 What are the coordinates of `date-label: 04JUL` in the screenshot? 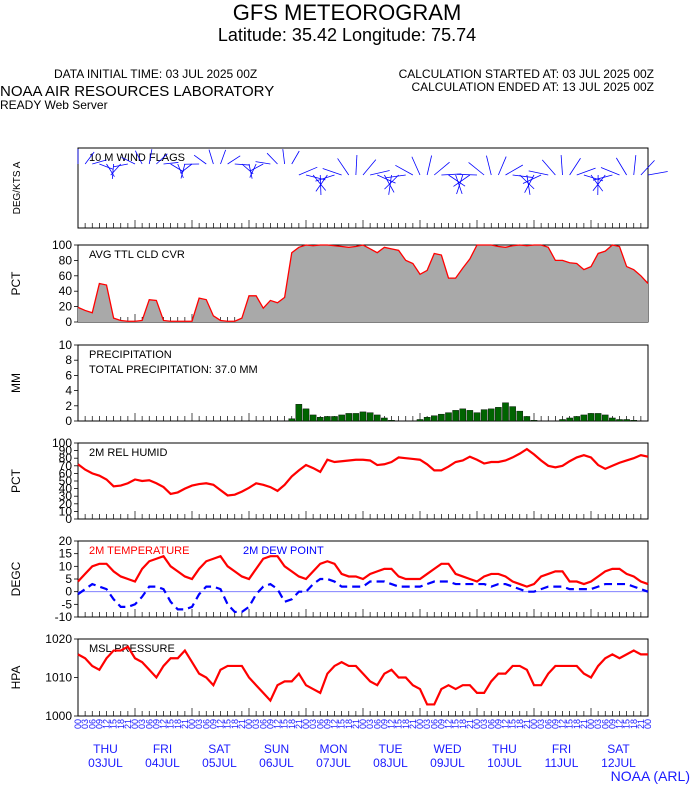 It's located at (162, 763).